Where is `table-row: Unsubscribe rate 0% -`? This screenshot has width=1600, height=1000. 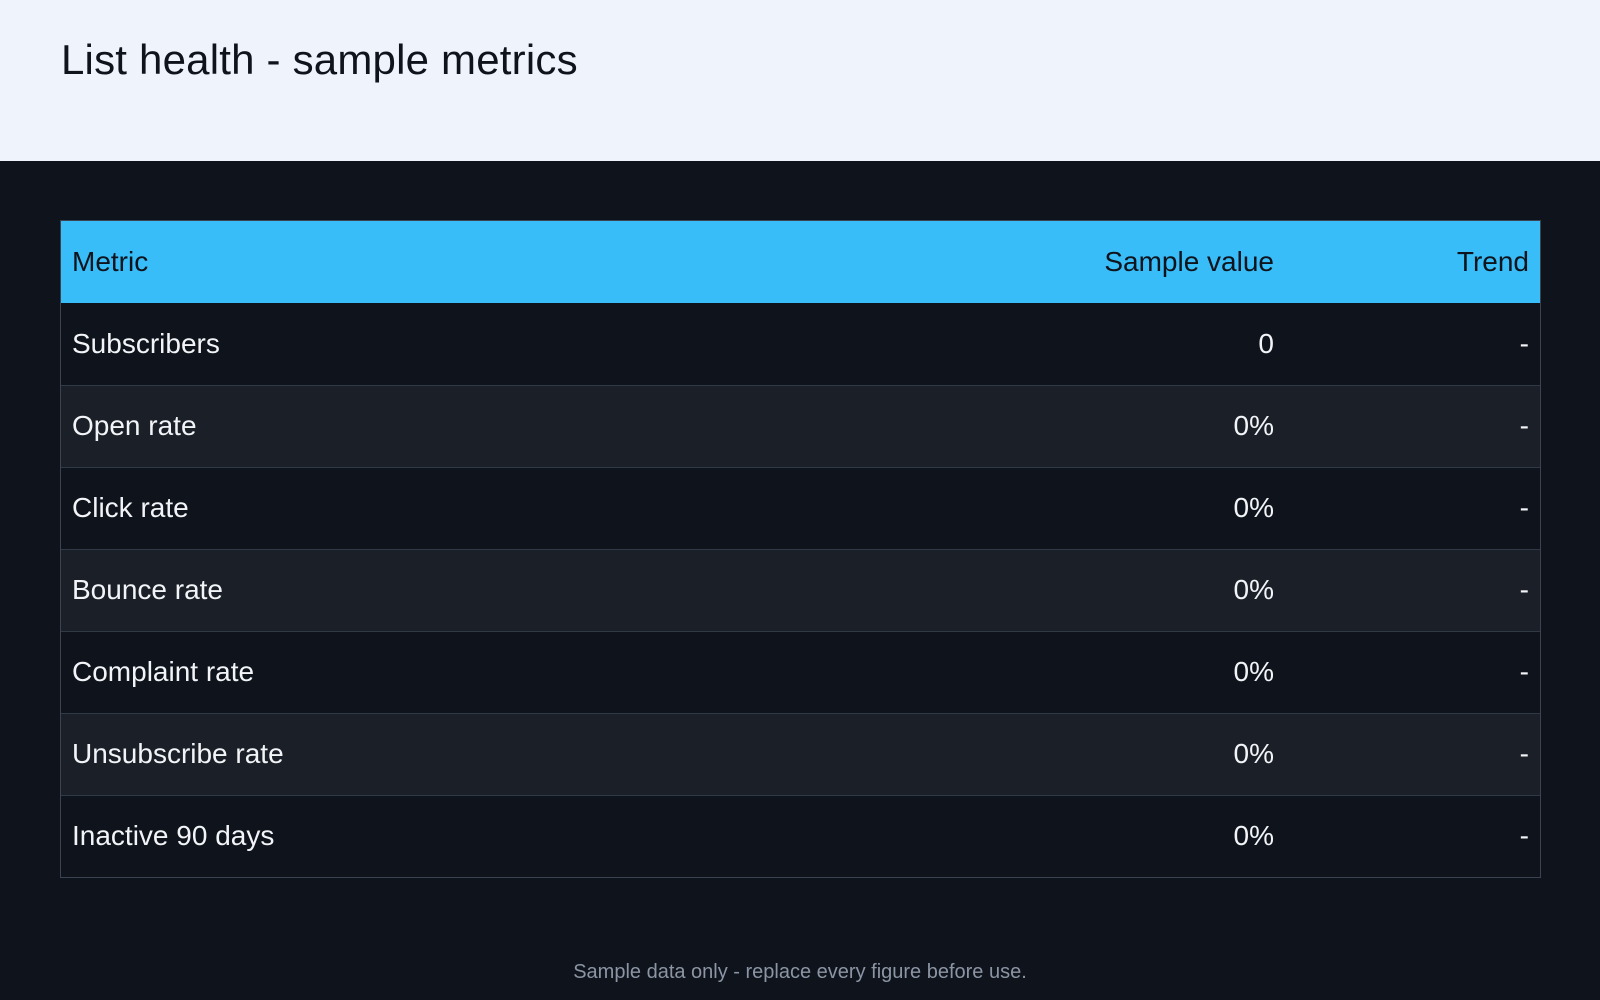
table-row: Unsubscribe rate 0% - is located at coordinates (800, 753).